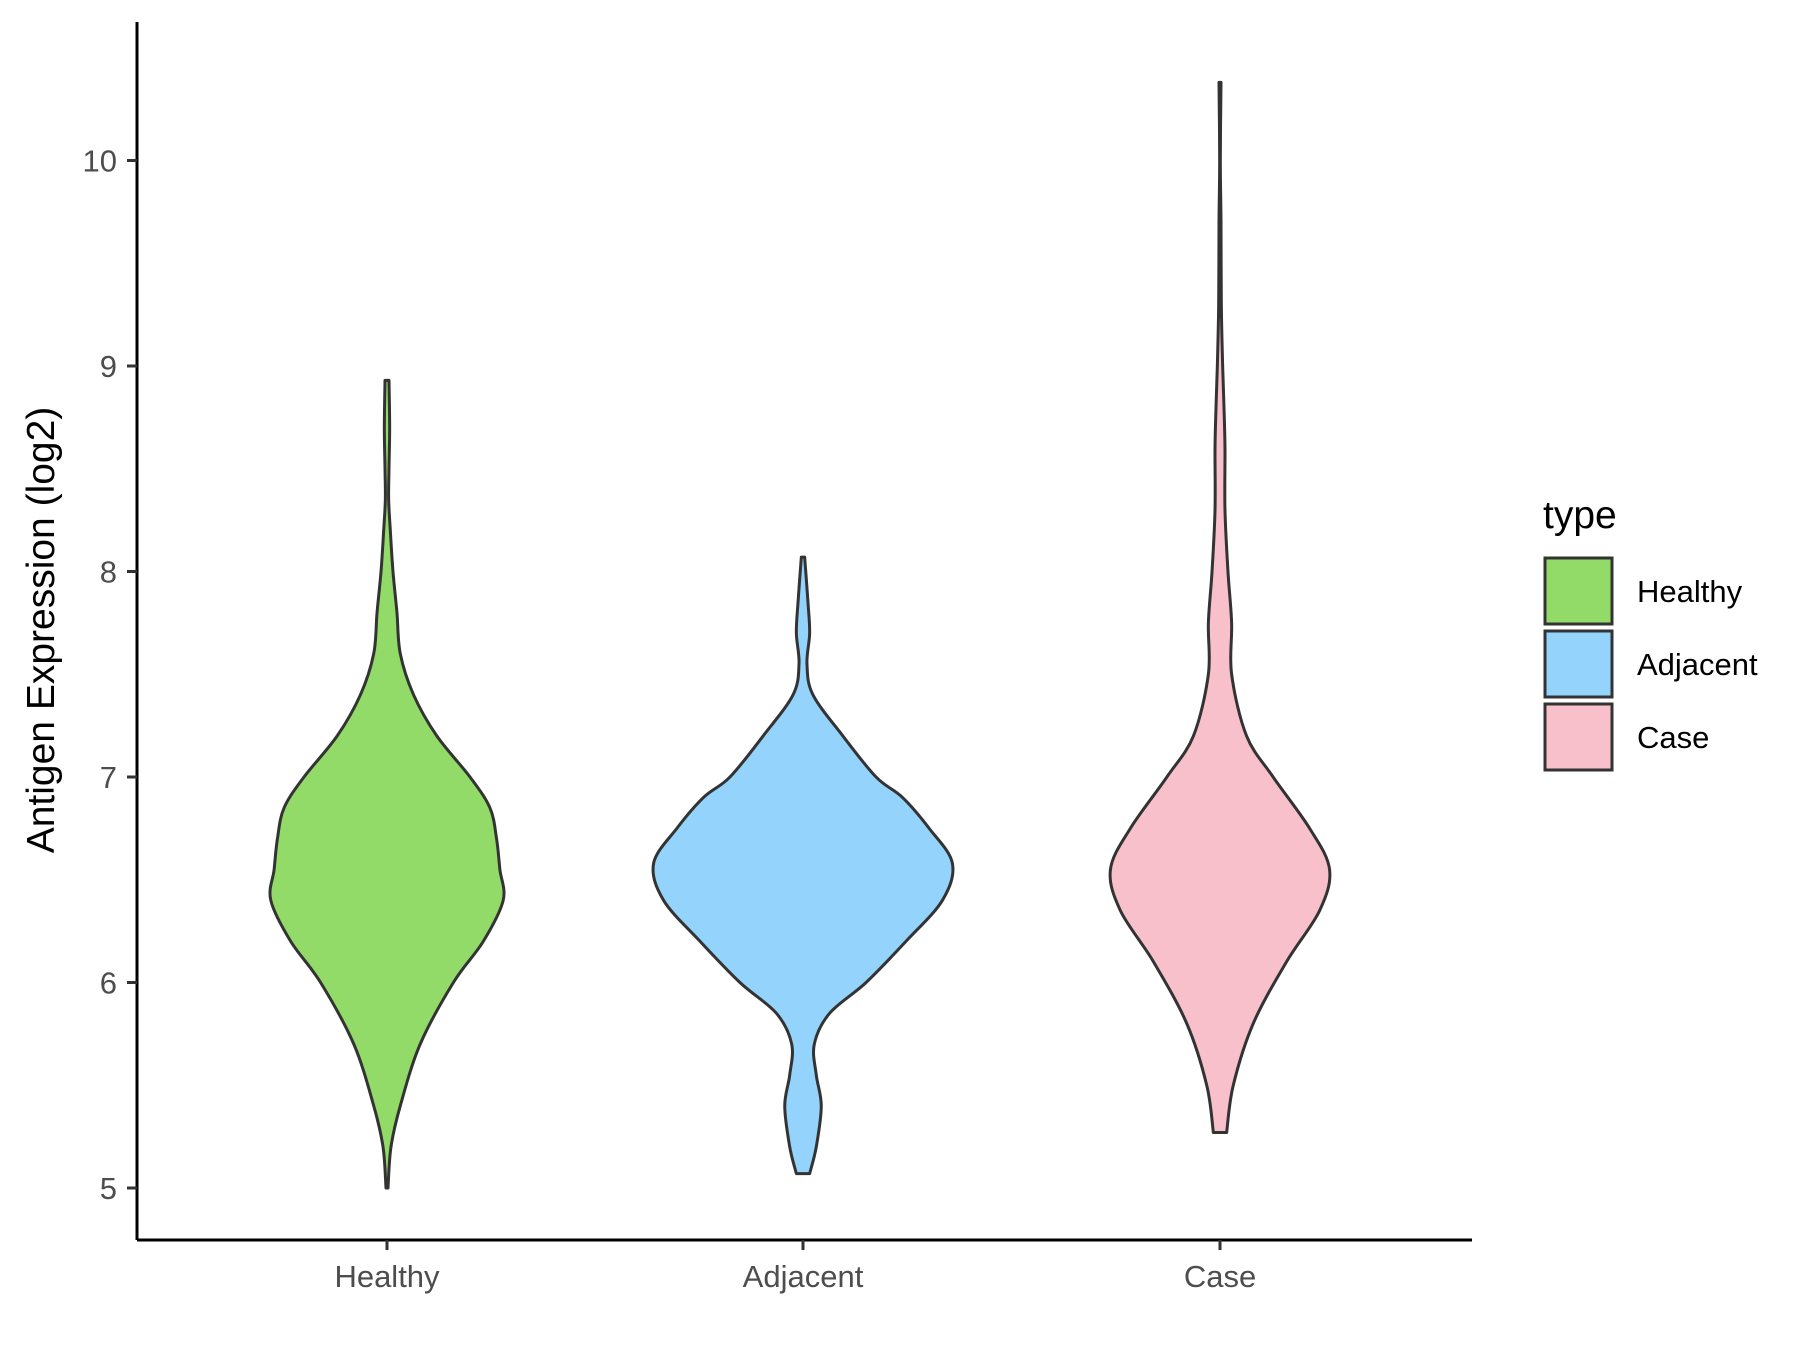 The height and width of the screenshot is (1350, 1800). What do you see at coordinates (108, 366) in the screenshot?
I see `y-tick-label: 9` at bounding box center [108, 366].